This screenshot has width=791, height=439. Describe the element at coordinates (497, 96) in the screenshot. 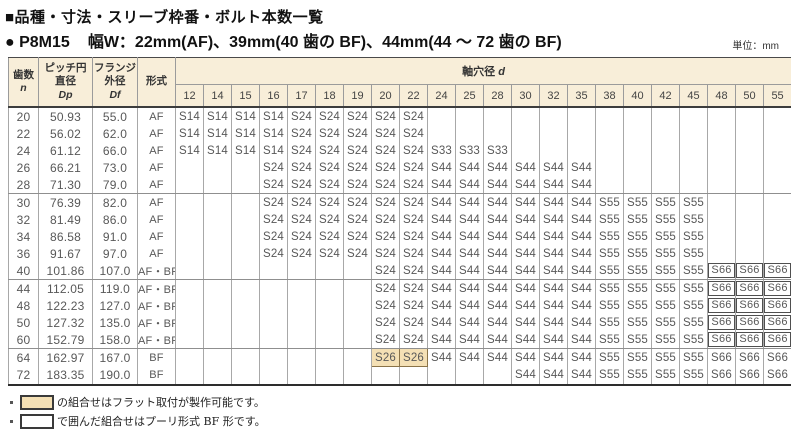

I see `bore-header-cell: 28` at that location.